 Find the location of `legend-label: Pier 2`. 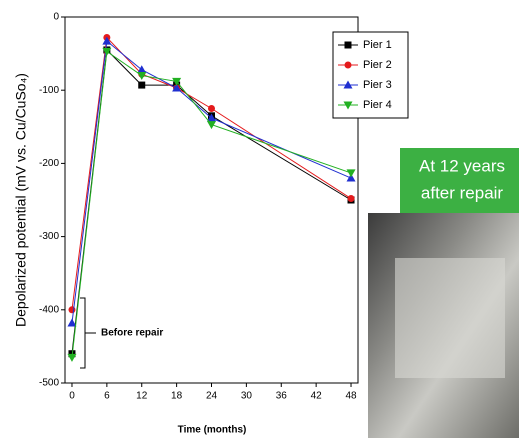

legend-label: Pier 2 is located at coordinates (377, 65).